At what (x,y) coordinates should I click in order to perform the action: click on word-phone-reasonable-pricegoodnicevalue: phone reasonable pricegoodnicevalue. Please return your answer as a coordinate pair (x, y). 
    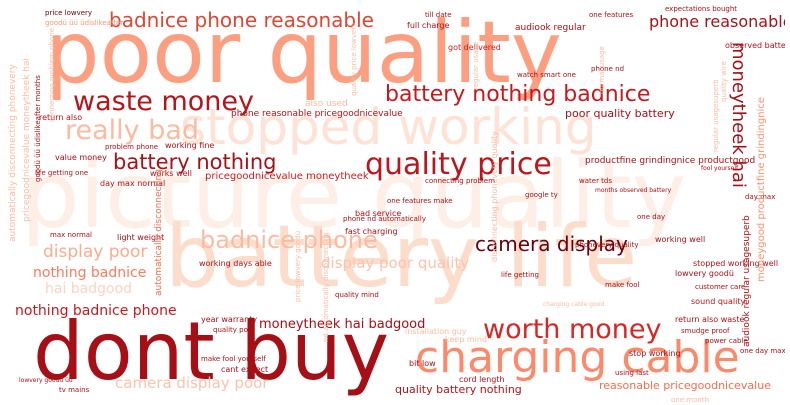
    Looking at the image, I should click on (317, 114).